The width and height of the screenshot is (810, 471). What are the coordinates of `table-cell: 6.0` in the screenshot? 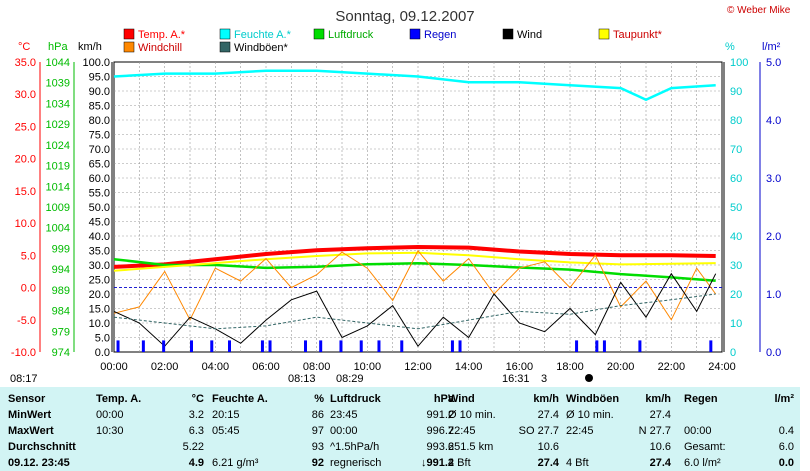 It's located at (786, 447).